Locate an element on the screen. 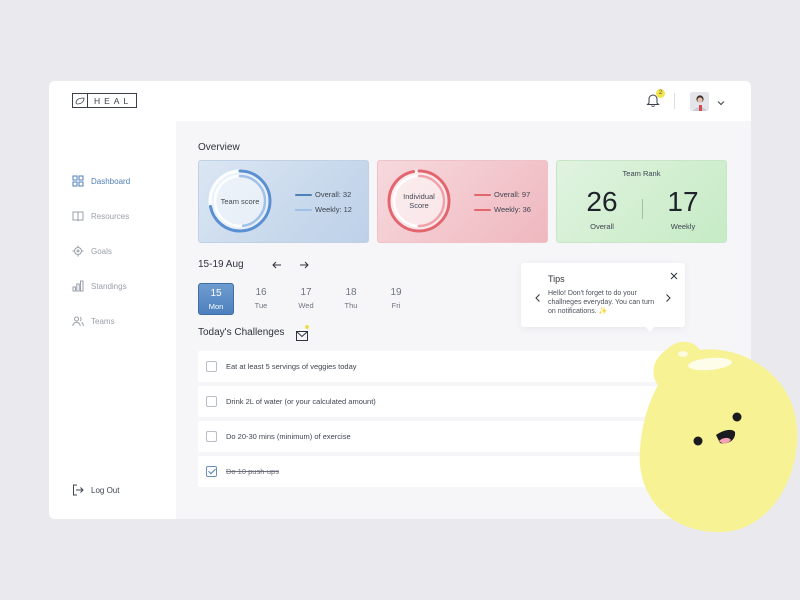 The width and height of the screenshot is (800, 600). list-item: Do 20-30 mins (minimum) of exercise is located at coordinates (433, 436).